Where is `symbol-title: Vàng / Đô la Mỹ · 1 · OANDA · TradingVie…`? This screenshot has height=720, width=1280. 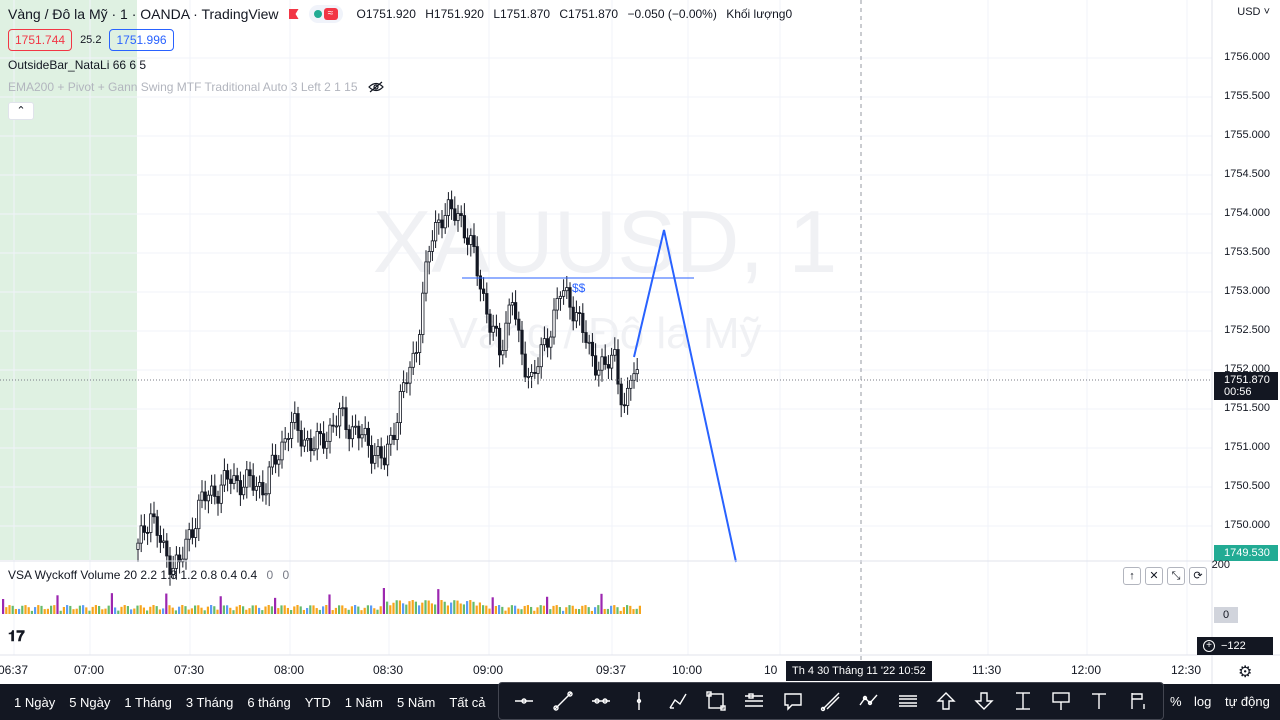
symbol-title: Vàng / Đô la Mỹ · 1 · OANDA · TradingVie… is located at coordinates (143, 14).